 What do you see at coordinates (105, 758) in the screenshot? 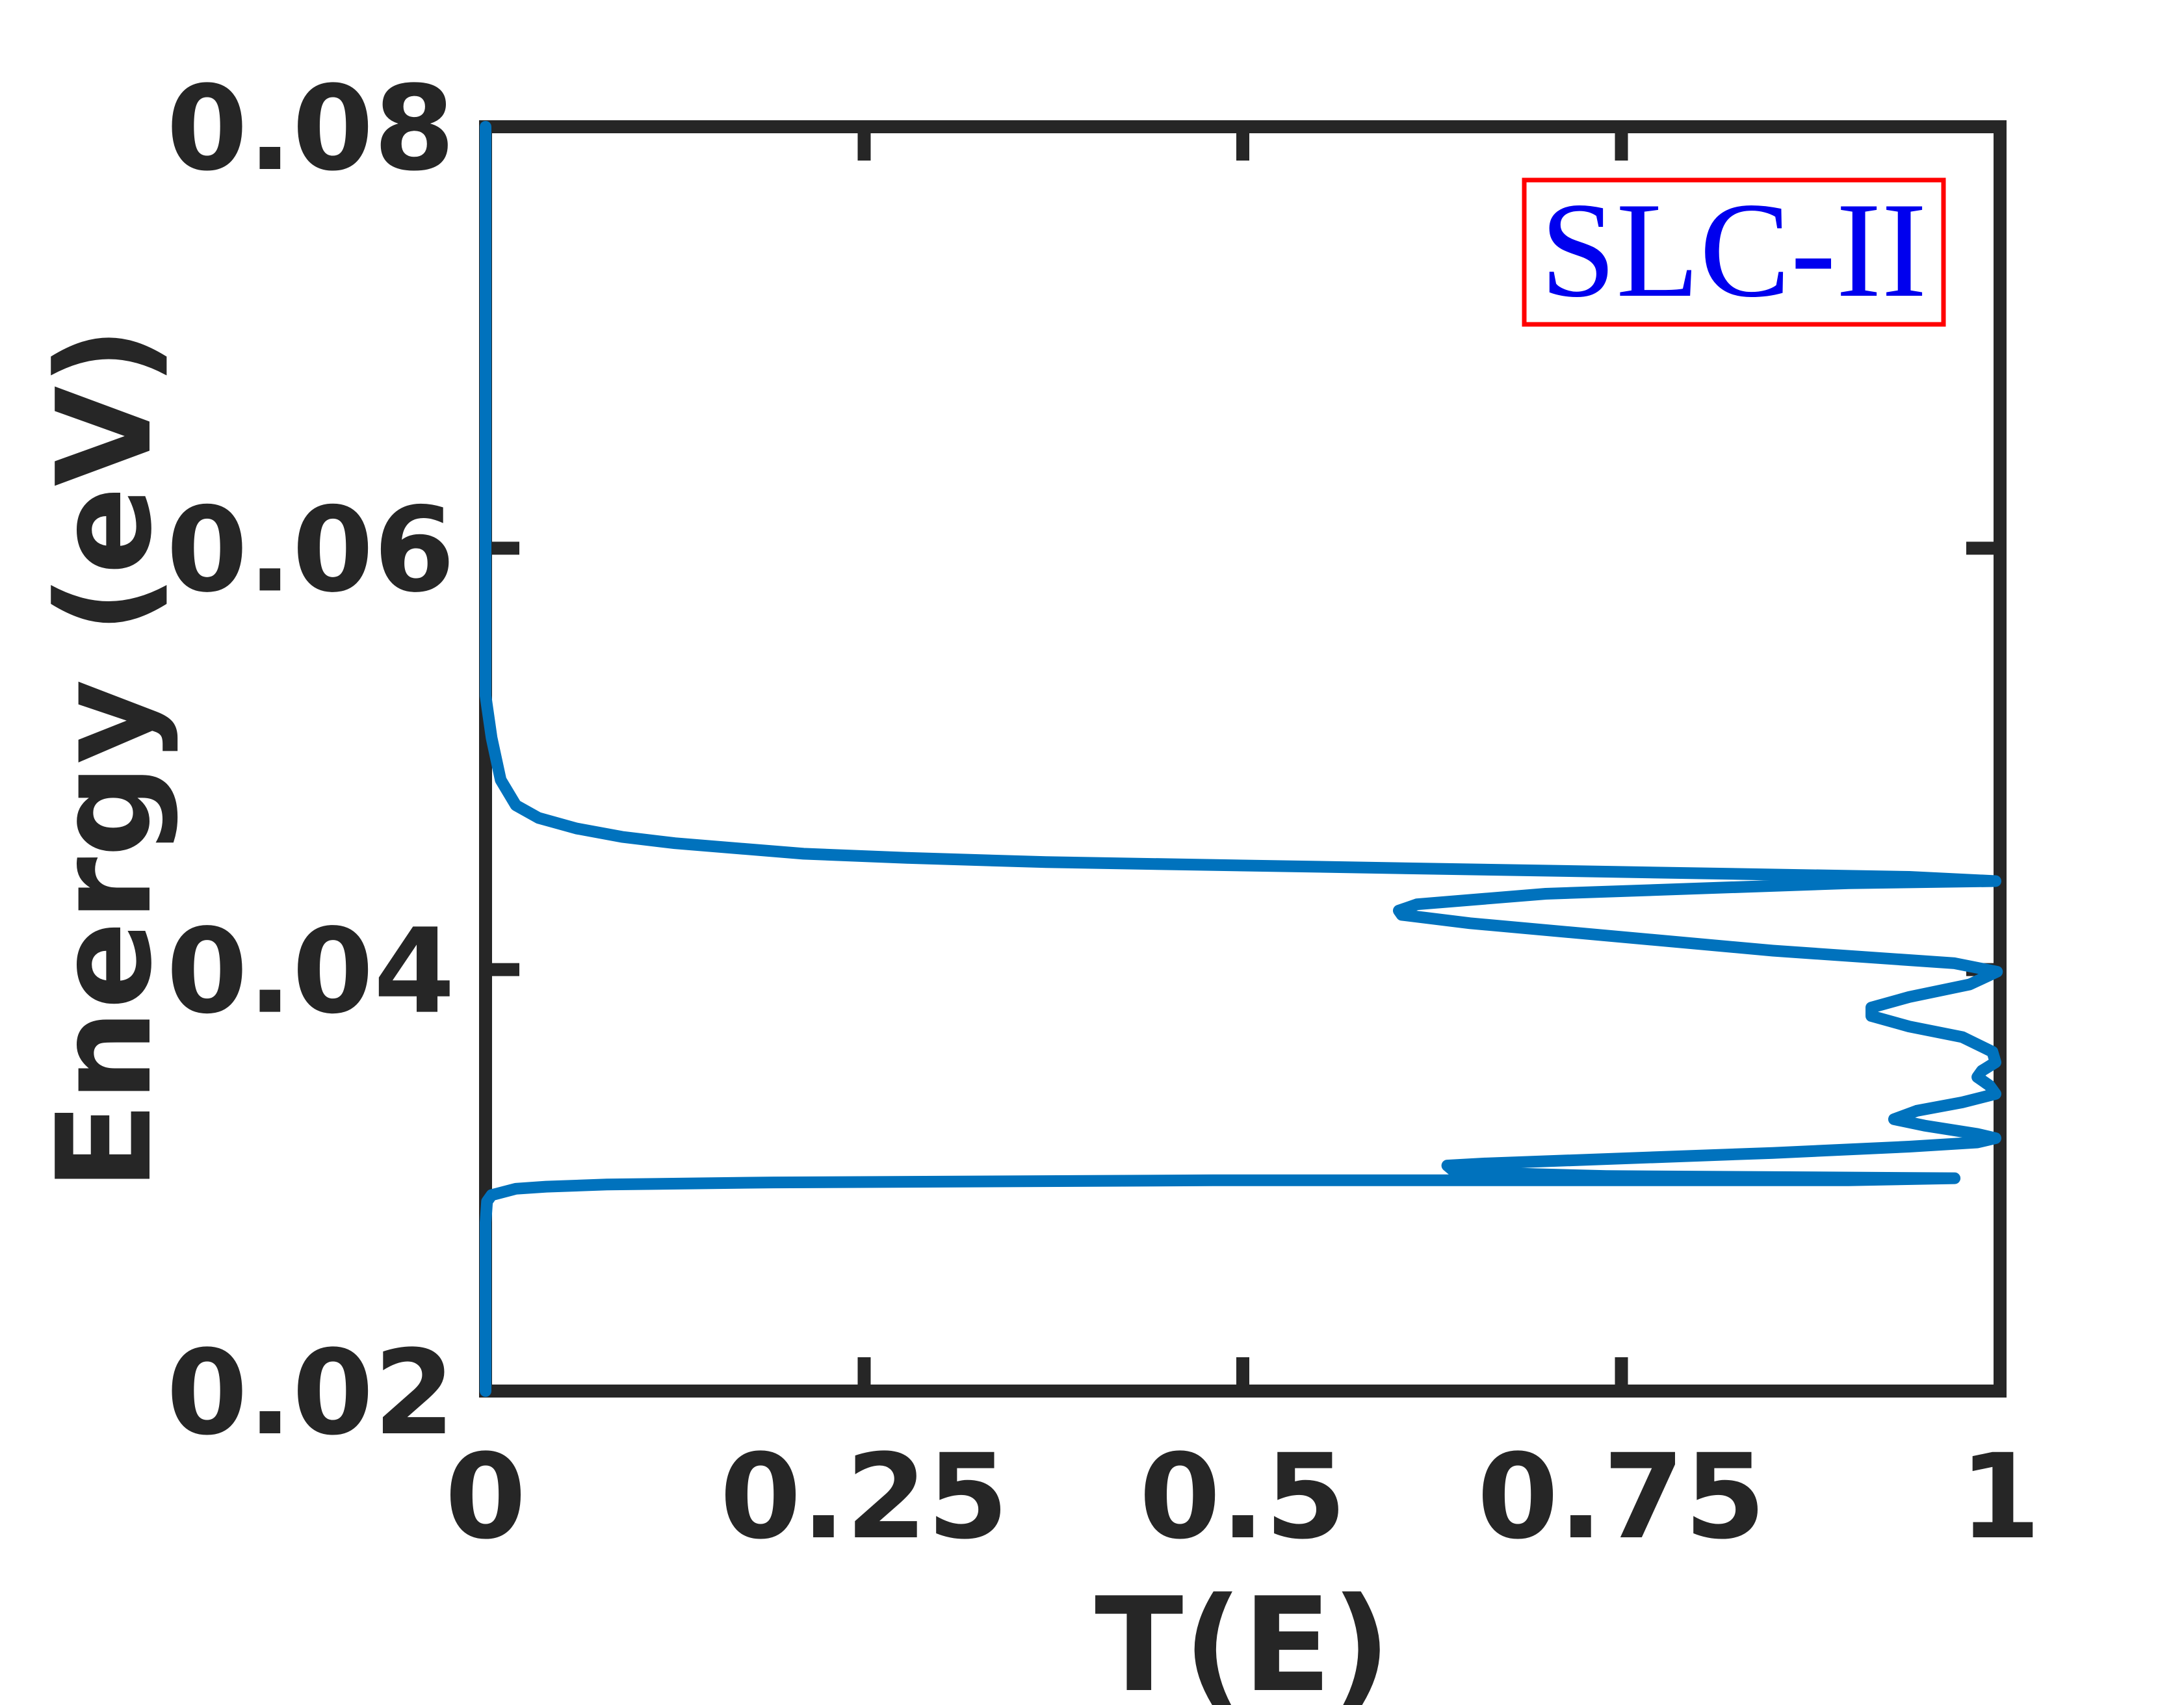
I see `y-axis-label: Energy (eV)` at bounding box center [105, 758].